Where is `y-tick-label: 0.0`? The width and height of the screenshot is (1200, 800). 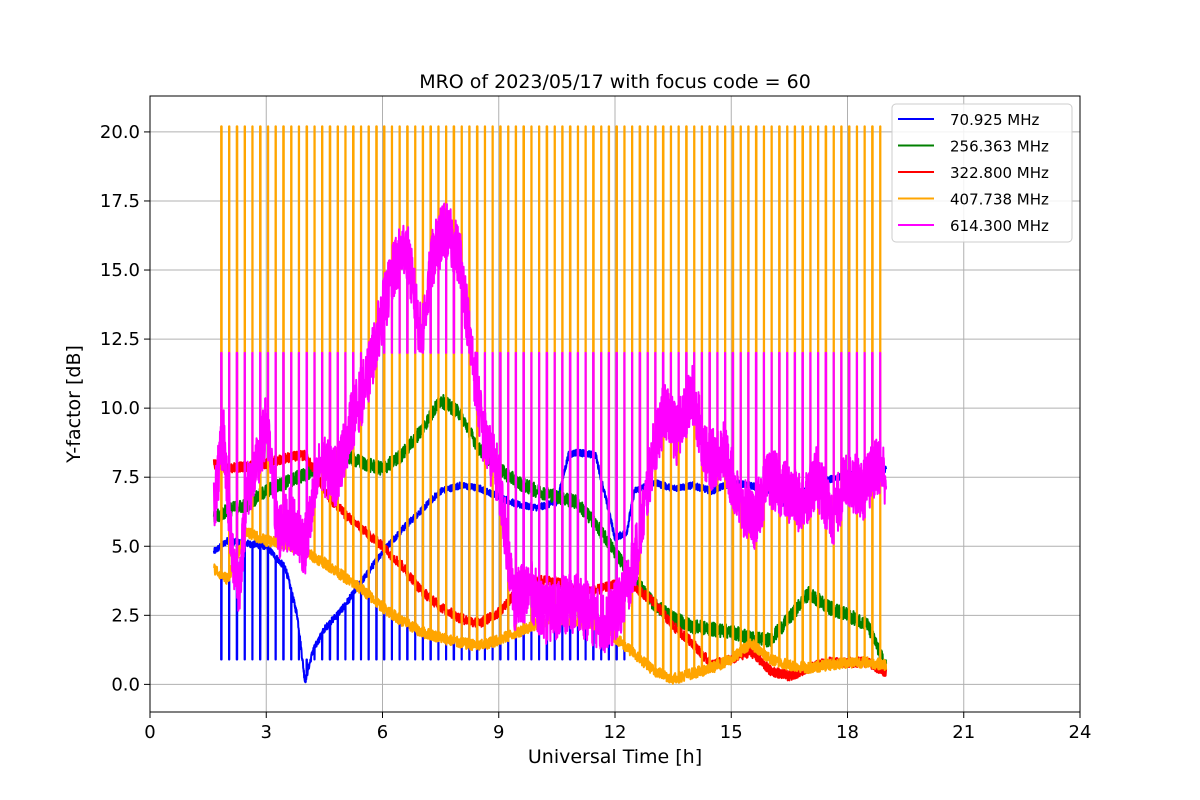 y-tick-label: 0.0 is located at coordinates (125, 684).